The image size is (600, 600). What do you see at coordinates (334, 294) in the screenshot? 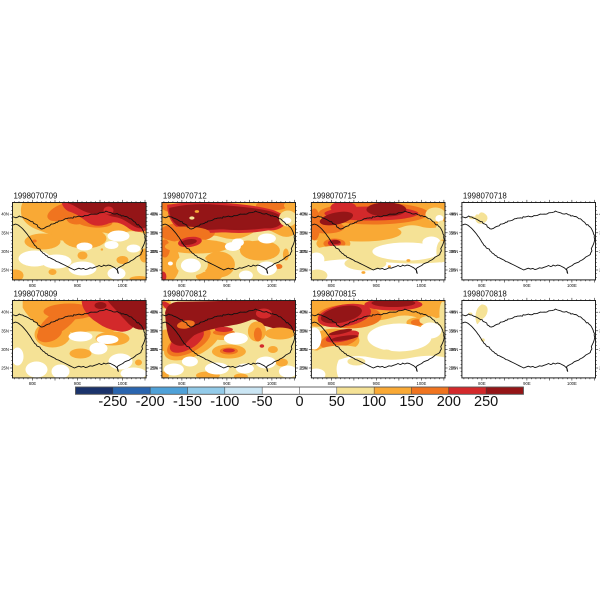
I see `svg-text: 1998070815` at bounding box center [334, 294].